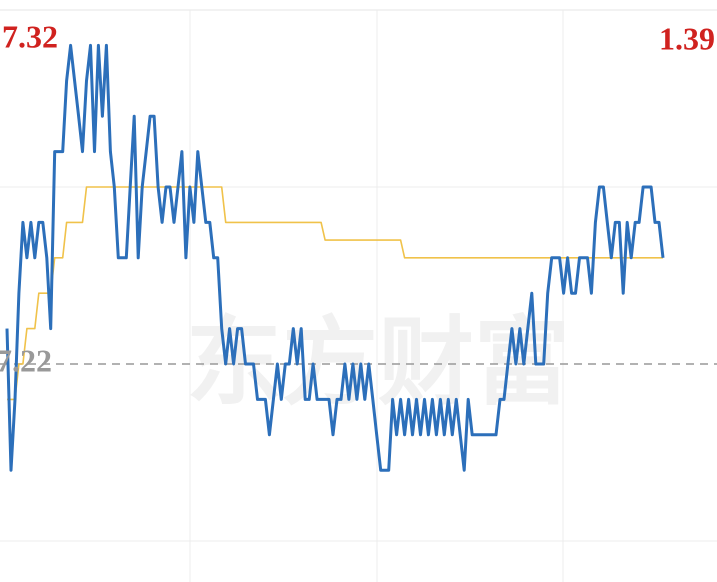 Image resolution: width=717 pixels, height=582 pixels. What do you see at coordinates (378, 362) in the screenshot?
I see `watermark: 东方财富` at bounding box center [378, 362].